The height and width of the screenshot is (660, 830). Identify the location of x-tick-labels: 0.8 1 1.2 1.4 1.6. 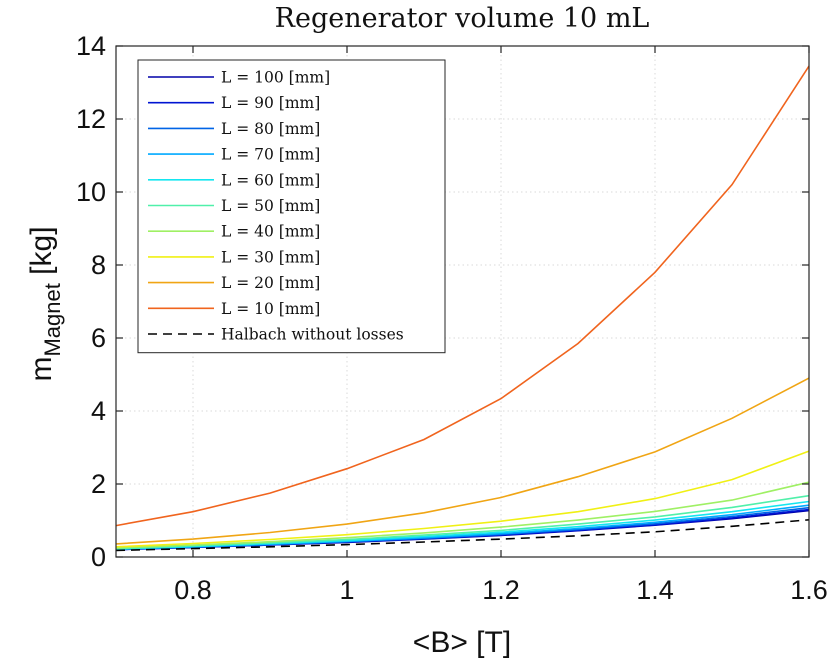
(501, 590).